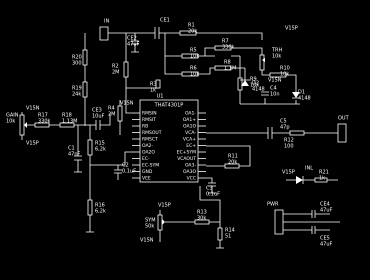 The width and height of the screenshot is (370, 280). Describe the element at coordinates (233, 157) in the screenshot. I see `part-ref: R11` at that location.